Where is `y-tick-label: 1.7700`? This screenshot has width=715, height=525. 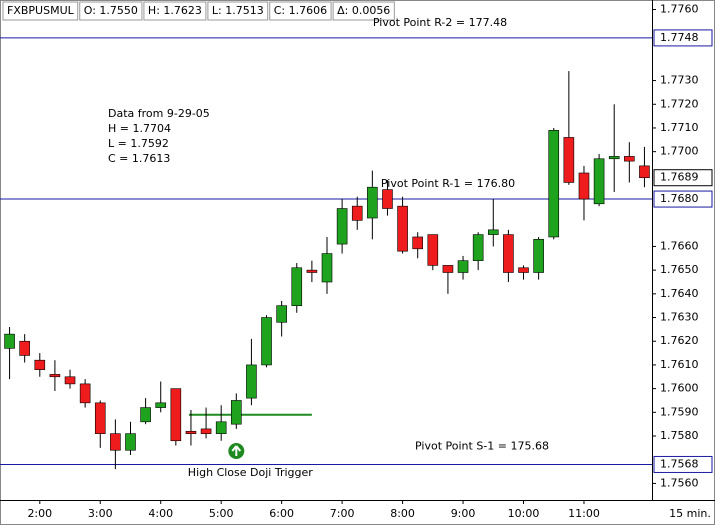
y-tick-label: 1.7700 is located at coordinates (679, 151).